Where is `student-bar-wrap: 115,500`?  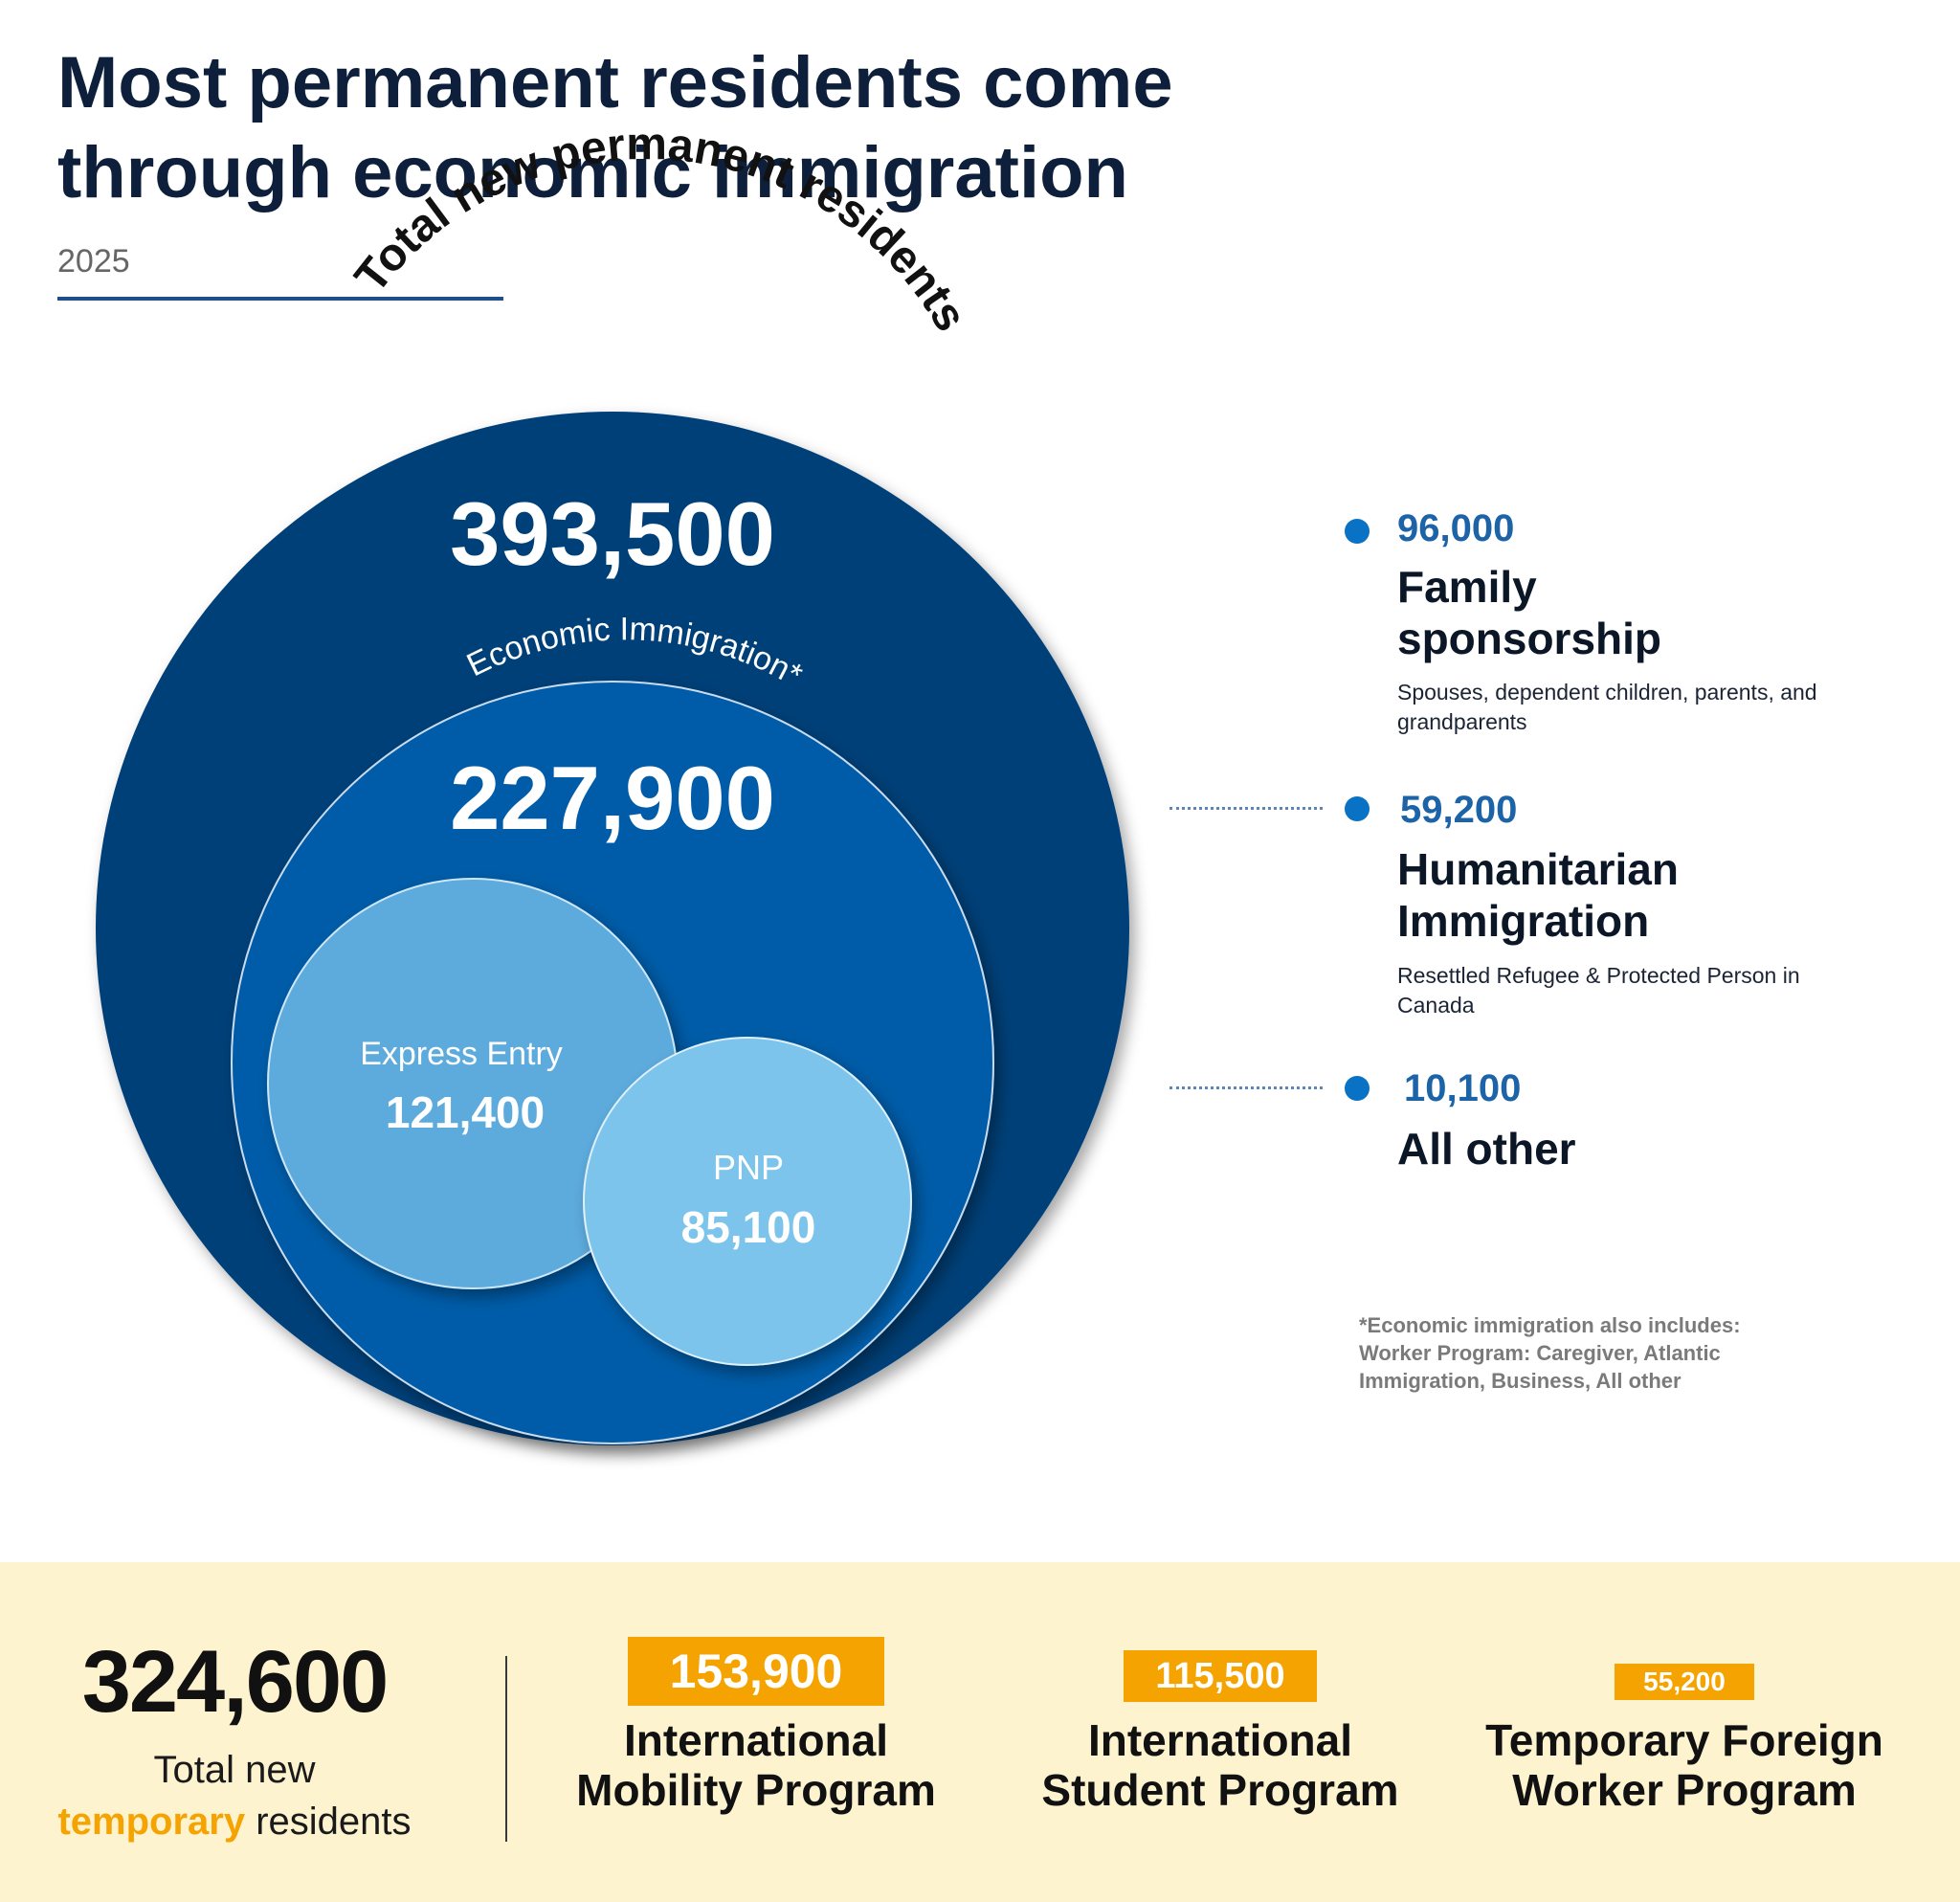
student-bar-wrap: 115,500 is located at coordinates (1220, 1668).